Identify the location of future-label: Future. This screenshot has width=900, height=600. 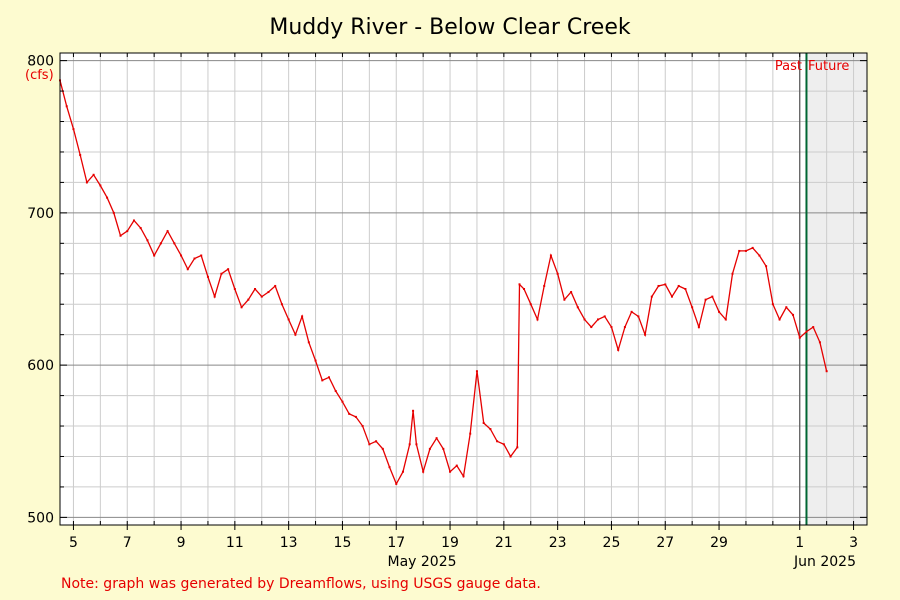
(828, 66).